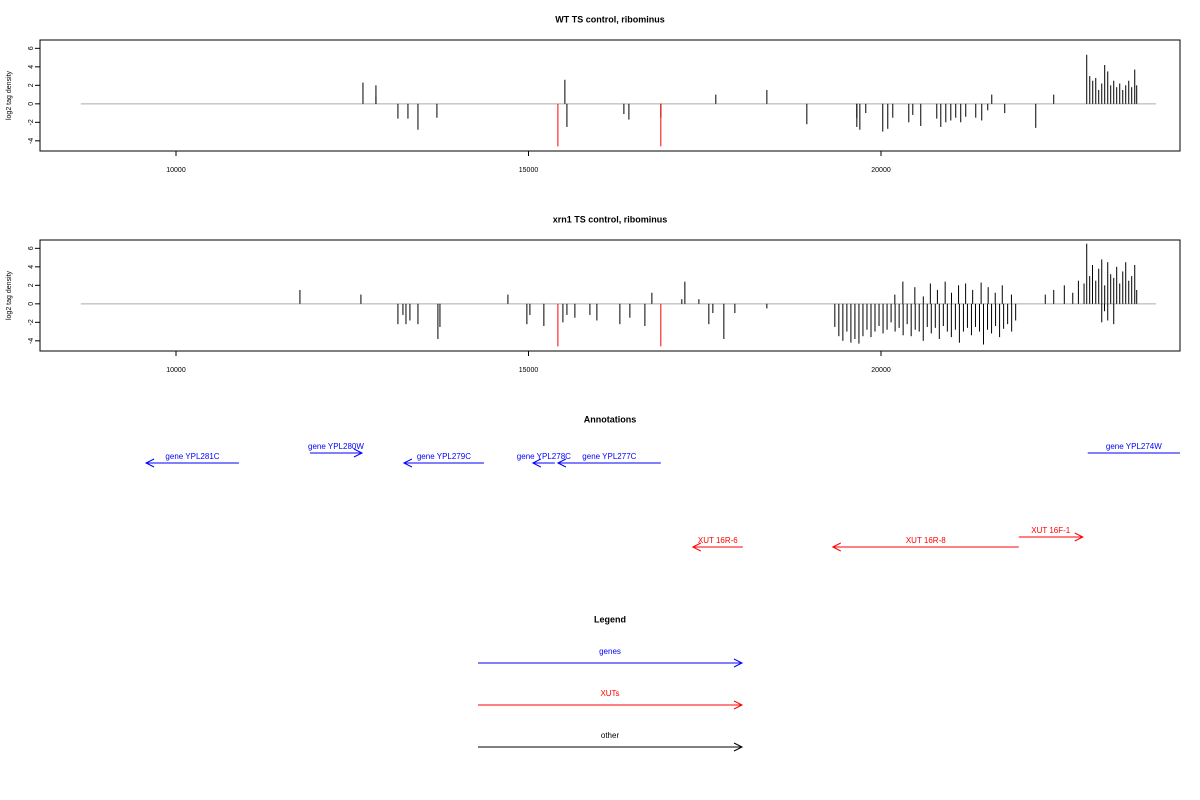 The width and height of the screenshot is (1200, 800). Describe the element at coordinates (718, 540) in the screenshot. I see `feature-label: XUT 16R-6` at that location.